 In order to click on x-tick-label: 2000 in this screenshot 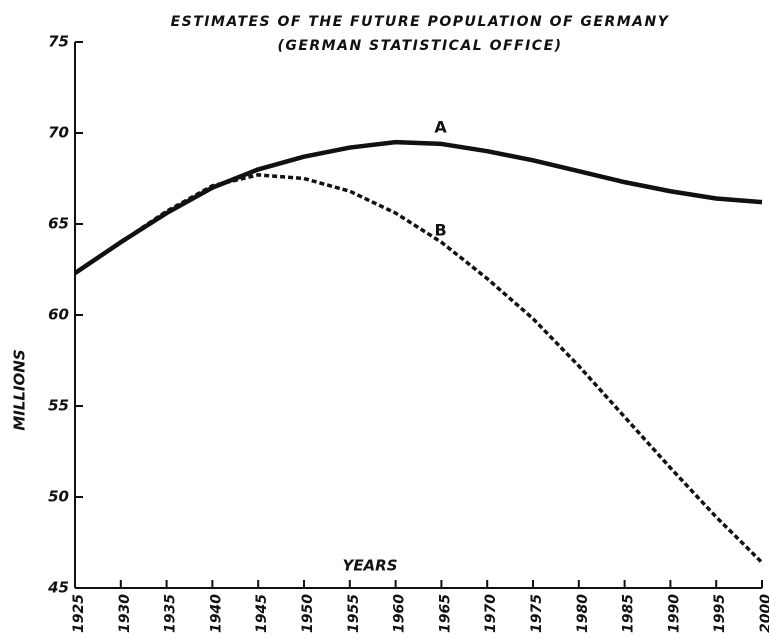, I will do `click(763, 613)`.